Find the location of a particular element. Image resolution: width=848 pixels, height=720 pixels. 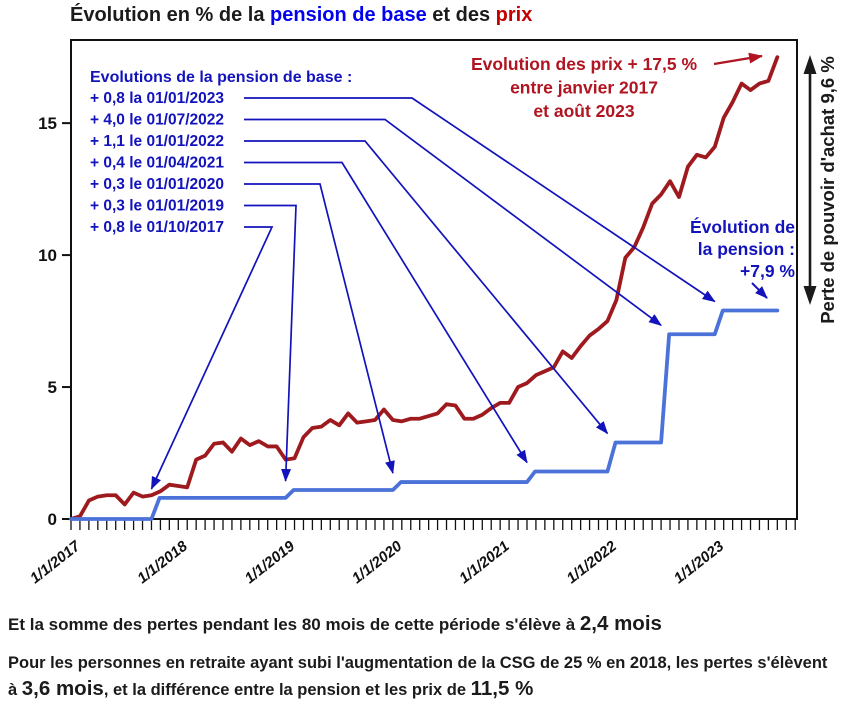

title-prix-highlight: prix is located at coordinates (514, 15).